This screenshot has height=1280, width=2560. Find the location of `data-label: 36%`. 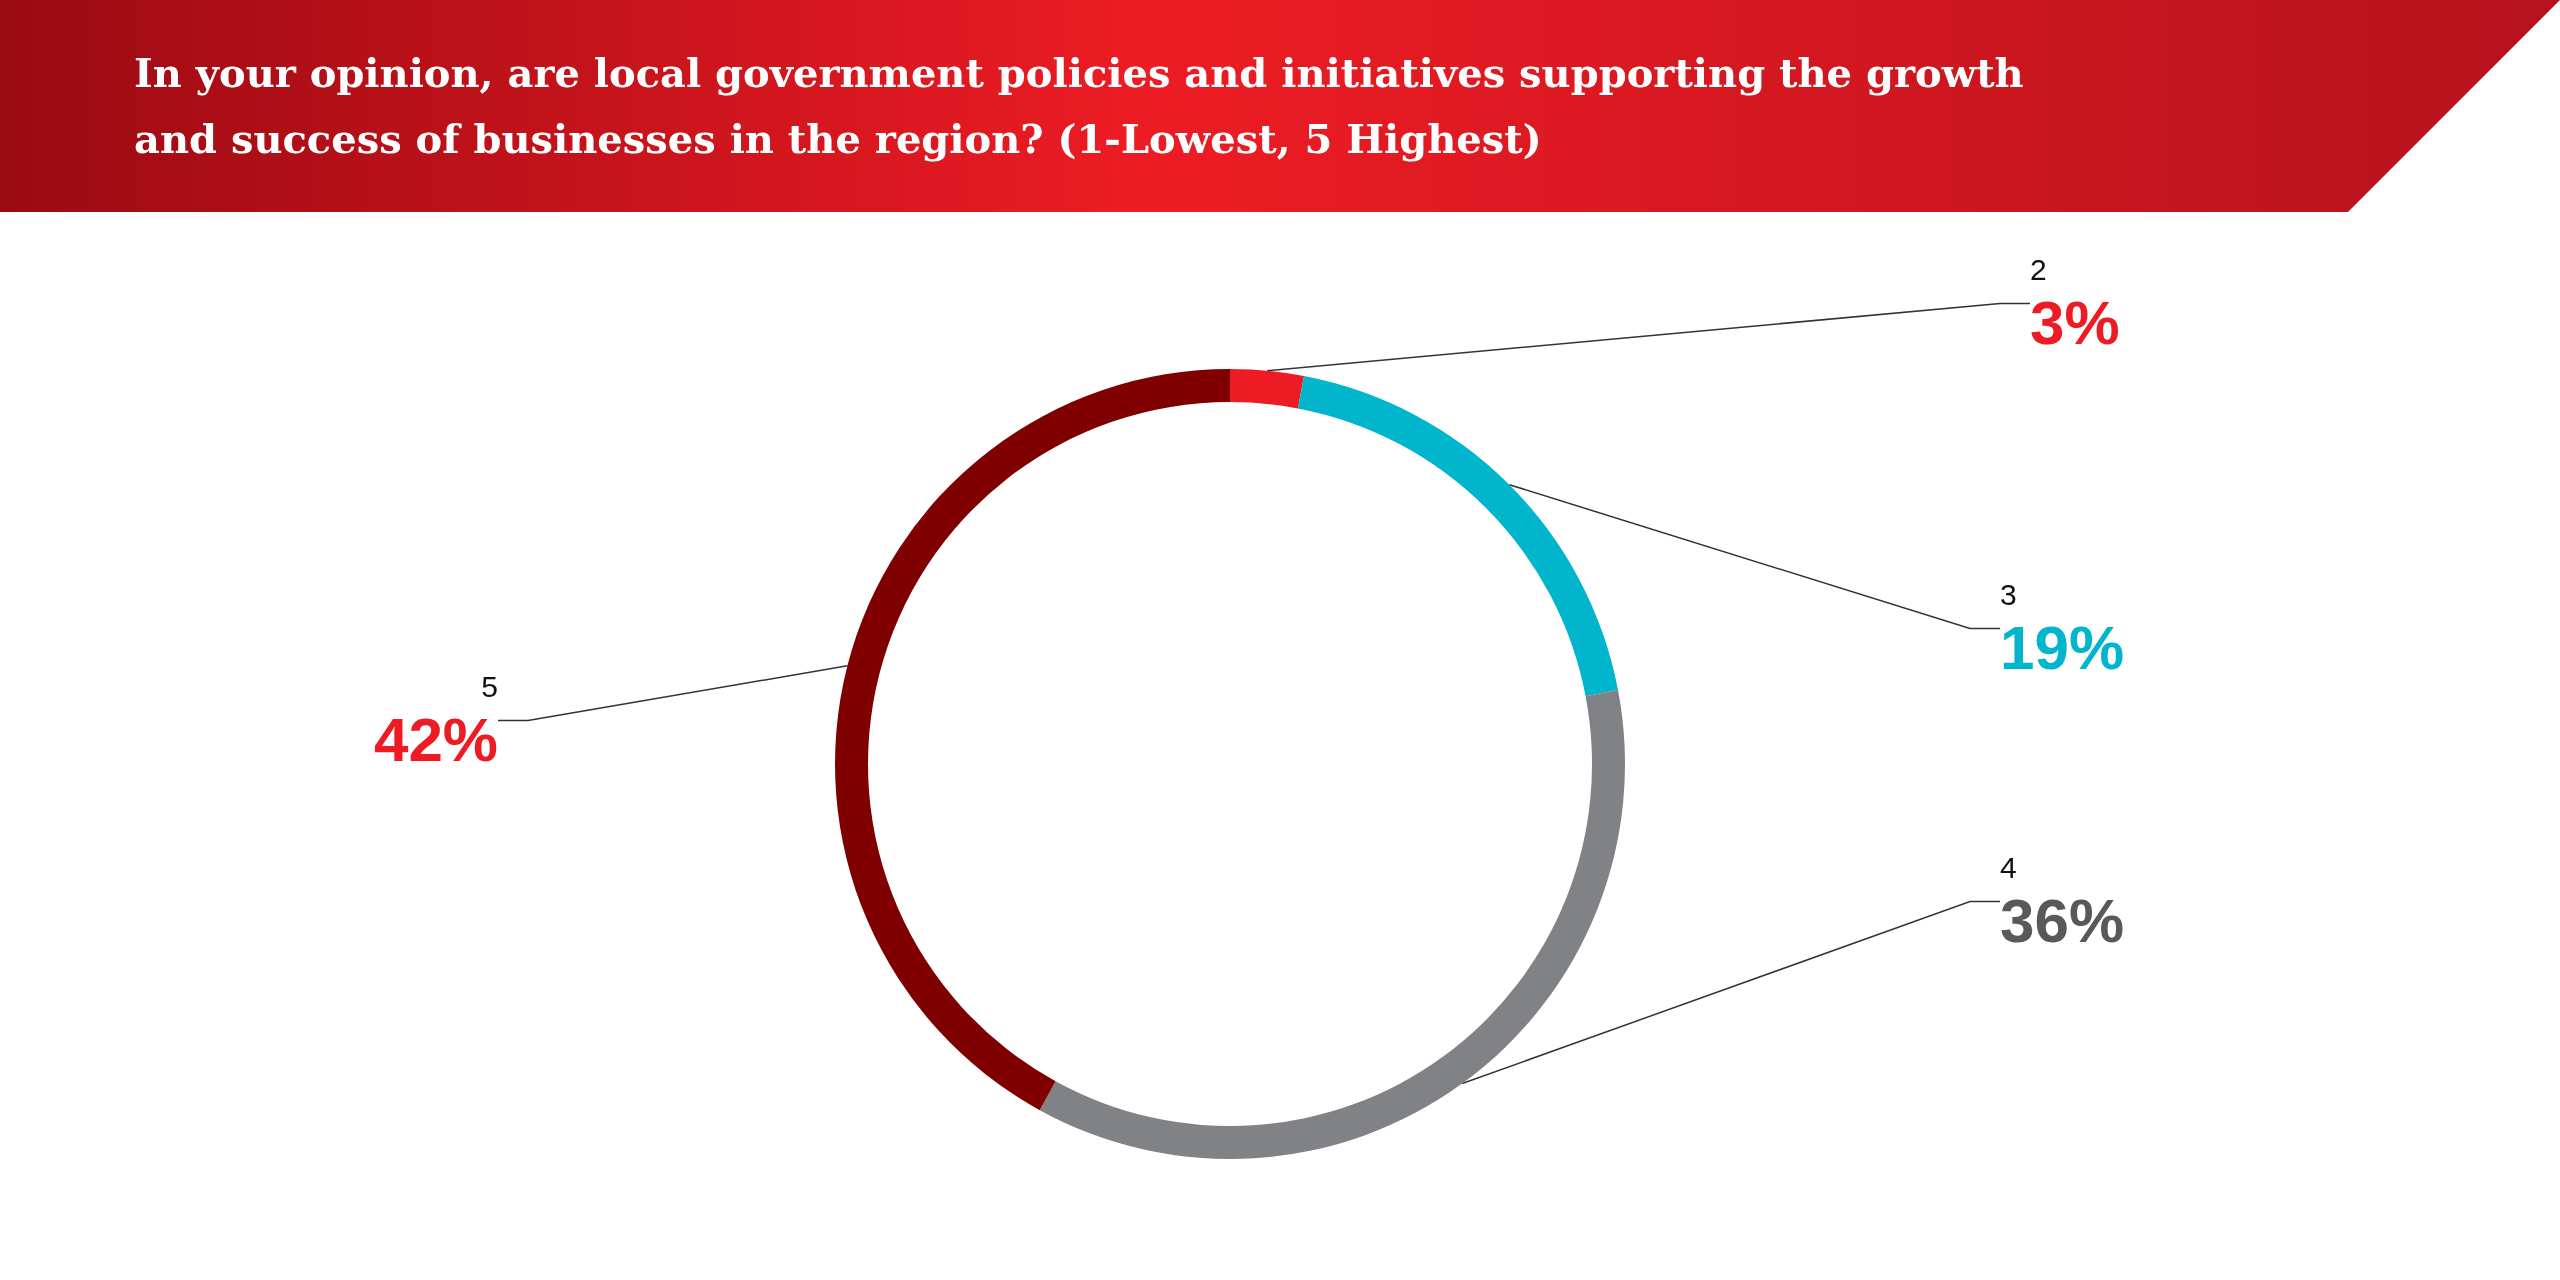

data-label: 36% is located at coordinates (2062, 920).